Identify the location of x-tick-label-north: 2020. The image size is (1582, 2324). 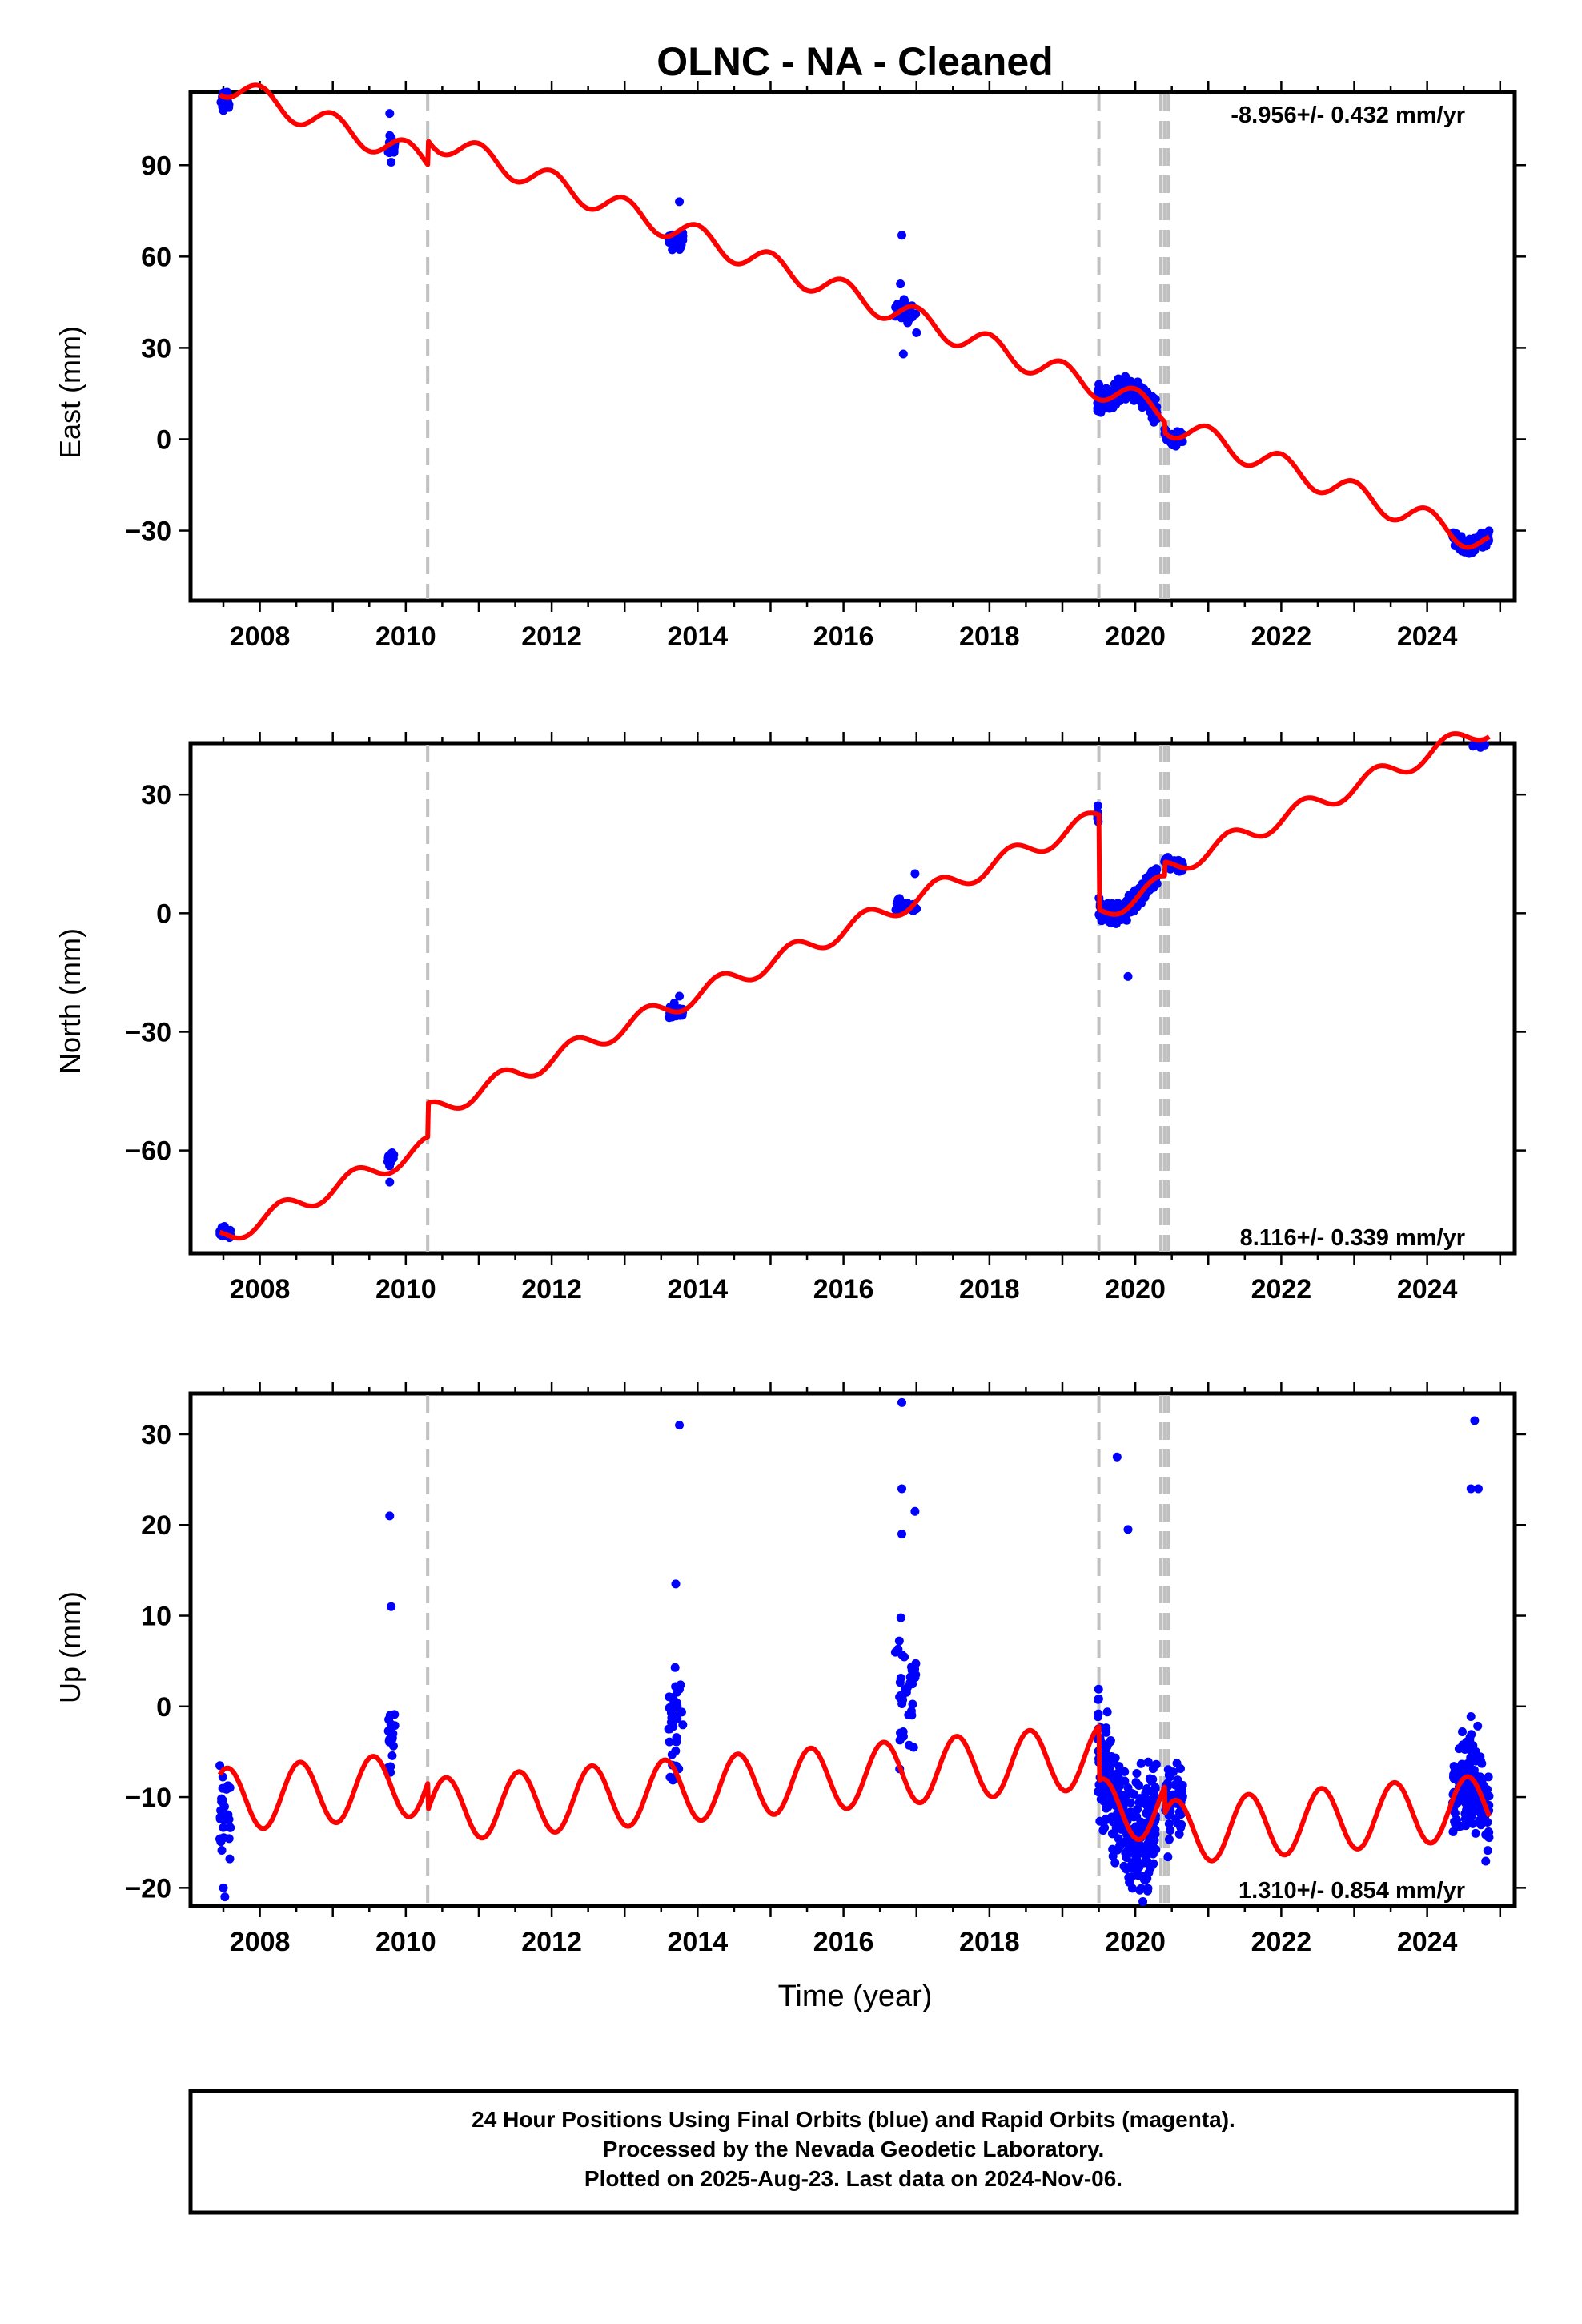
(1136, 1289).